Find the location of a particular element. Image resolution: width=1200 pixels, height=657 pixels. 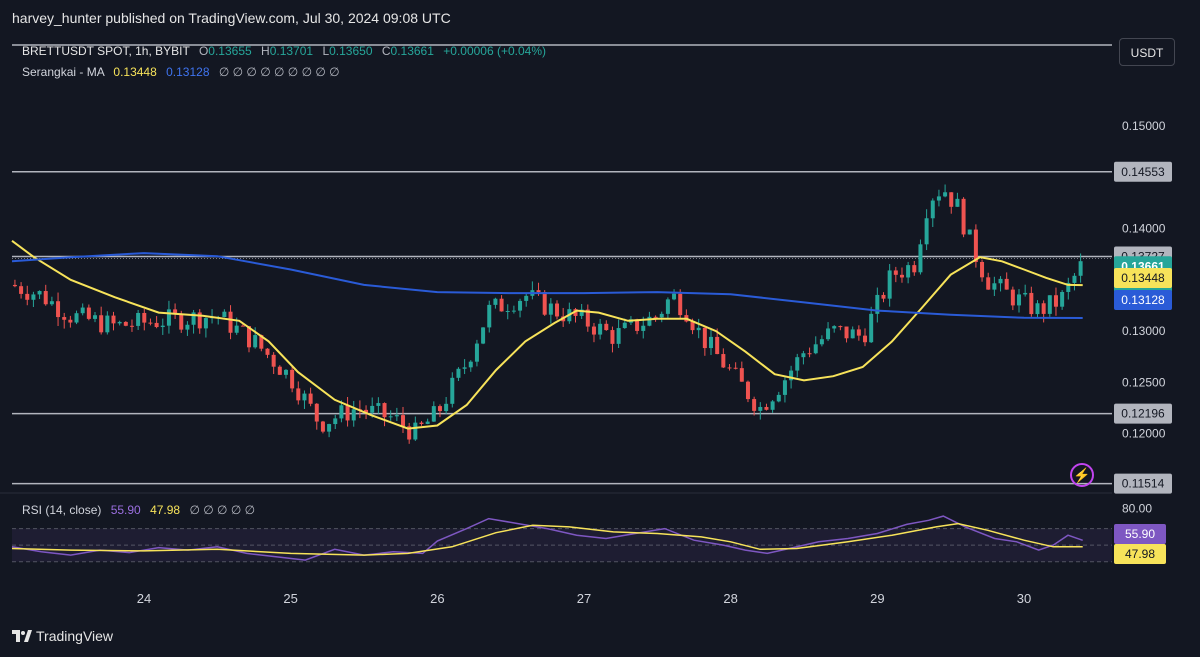

high-value: 0.13701 is located at coordinates (291, 51).